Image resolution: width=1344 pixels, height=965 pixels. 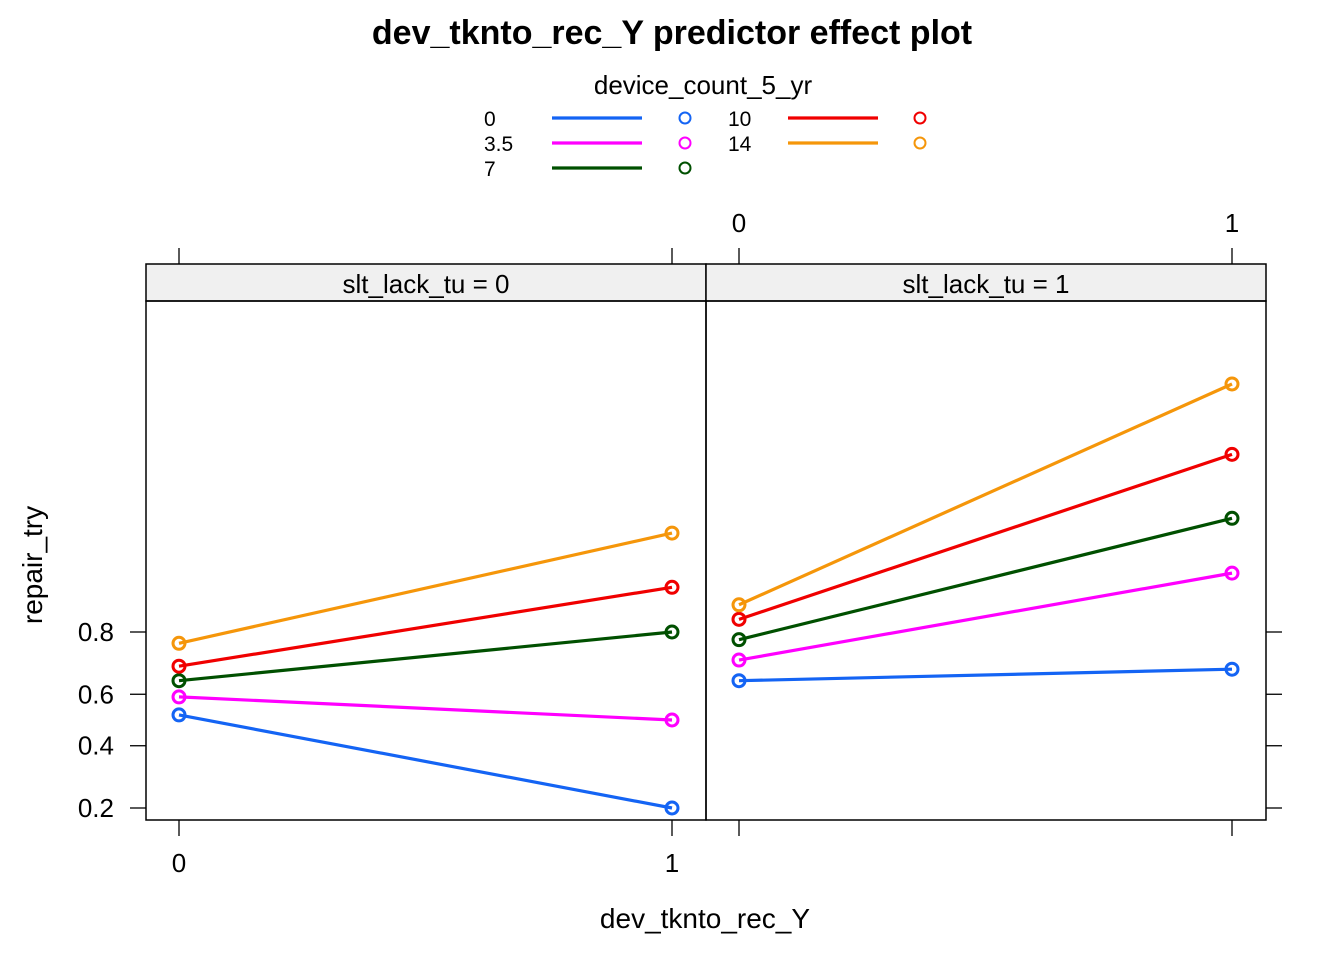 I want to click on chart-title: dev_tknto_rec_Y predictor effect plot, so click(x=672, y=33).